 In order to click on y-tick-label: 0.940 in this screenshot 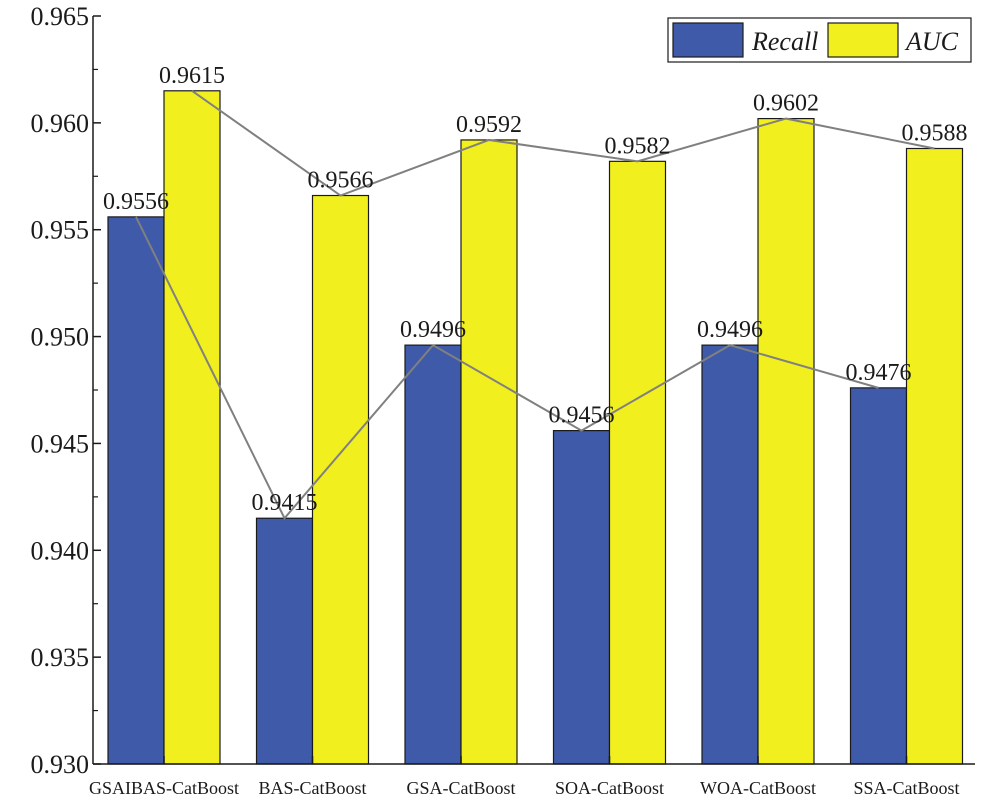, I will do `click(60, 550)`.